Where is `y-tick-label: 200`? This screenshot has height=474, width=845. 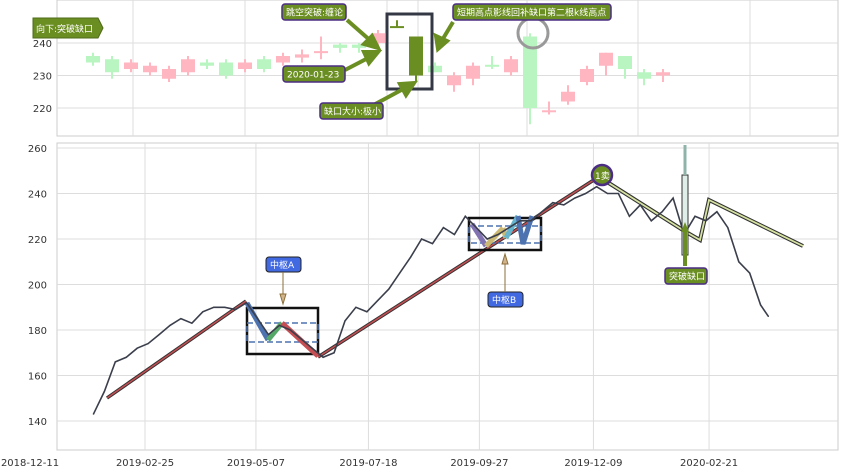 y-tick-label: 200 is located at coordinates (37, 286).